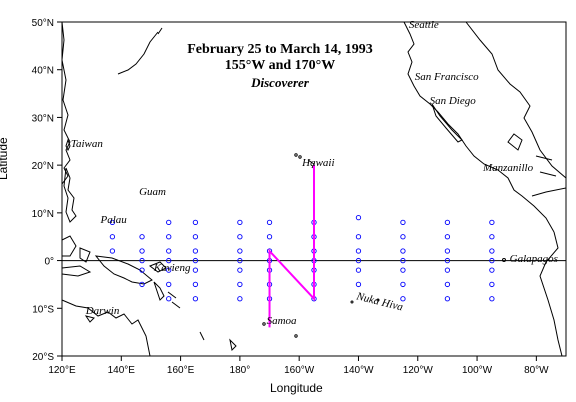 This screenshot has width=576, height=402. Describe the element at coordinates (281, 320) in the screenshot. I see `place-label: Samoa` at that location.